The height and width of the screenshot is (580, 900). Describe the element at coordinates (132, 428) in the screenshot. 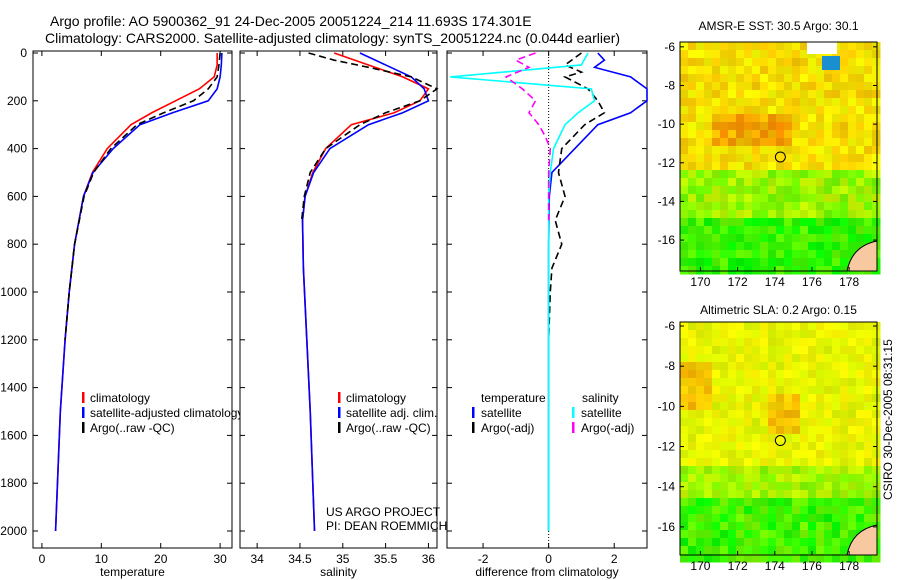

I see `legend-label: Argo(..raw -QC)` at that location.